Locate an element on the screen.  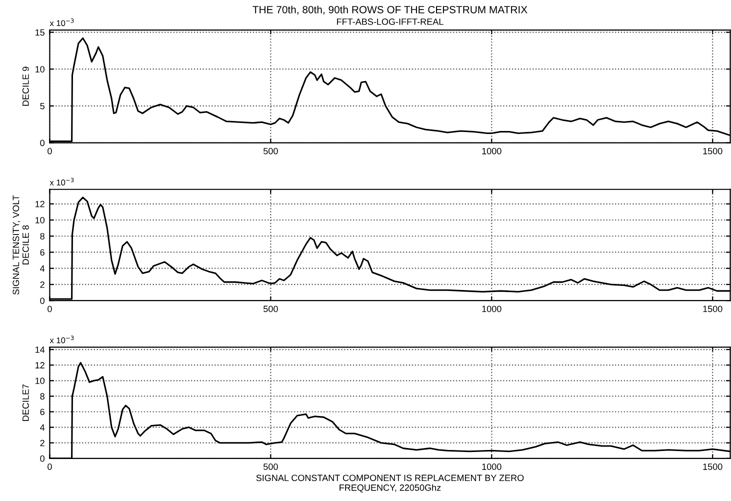
chart-title: THE 70th, 80th, 90th ROWS OF THE CEPSTRUM MATRIX is located at coordinates (390, 10).